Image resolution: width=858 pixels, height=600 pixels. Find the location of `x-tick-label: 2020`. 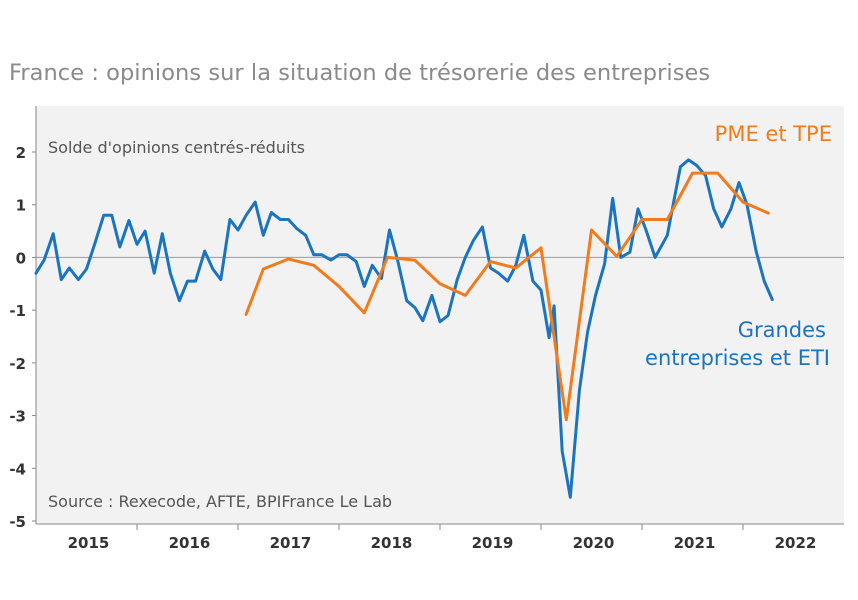

x-tick-label: 2020 is located at coordinates (594, 543).